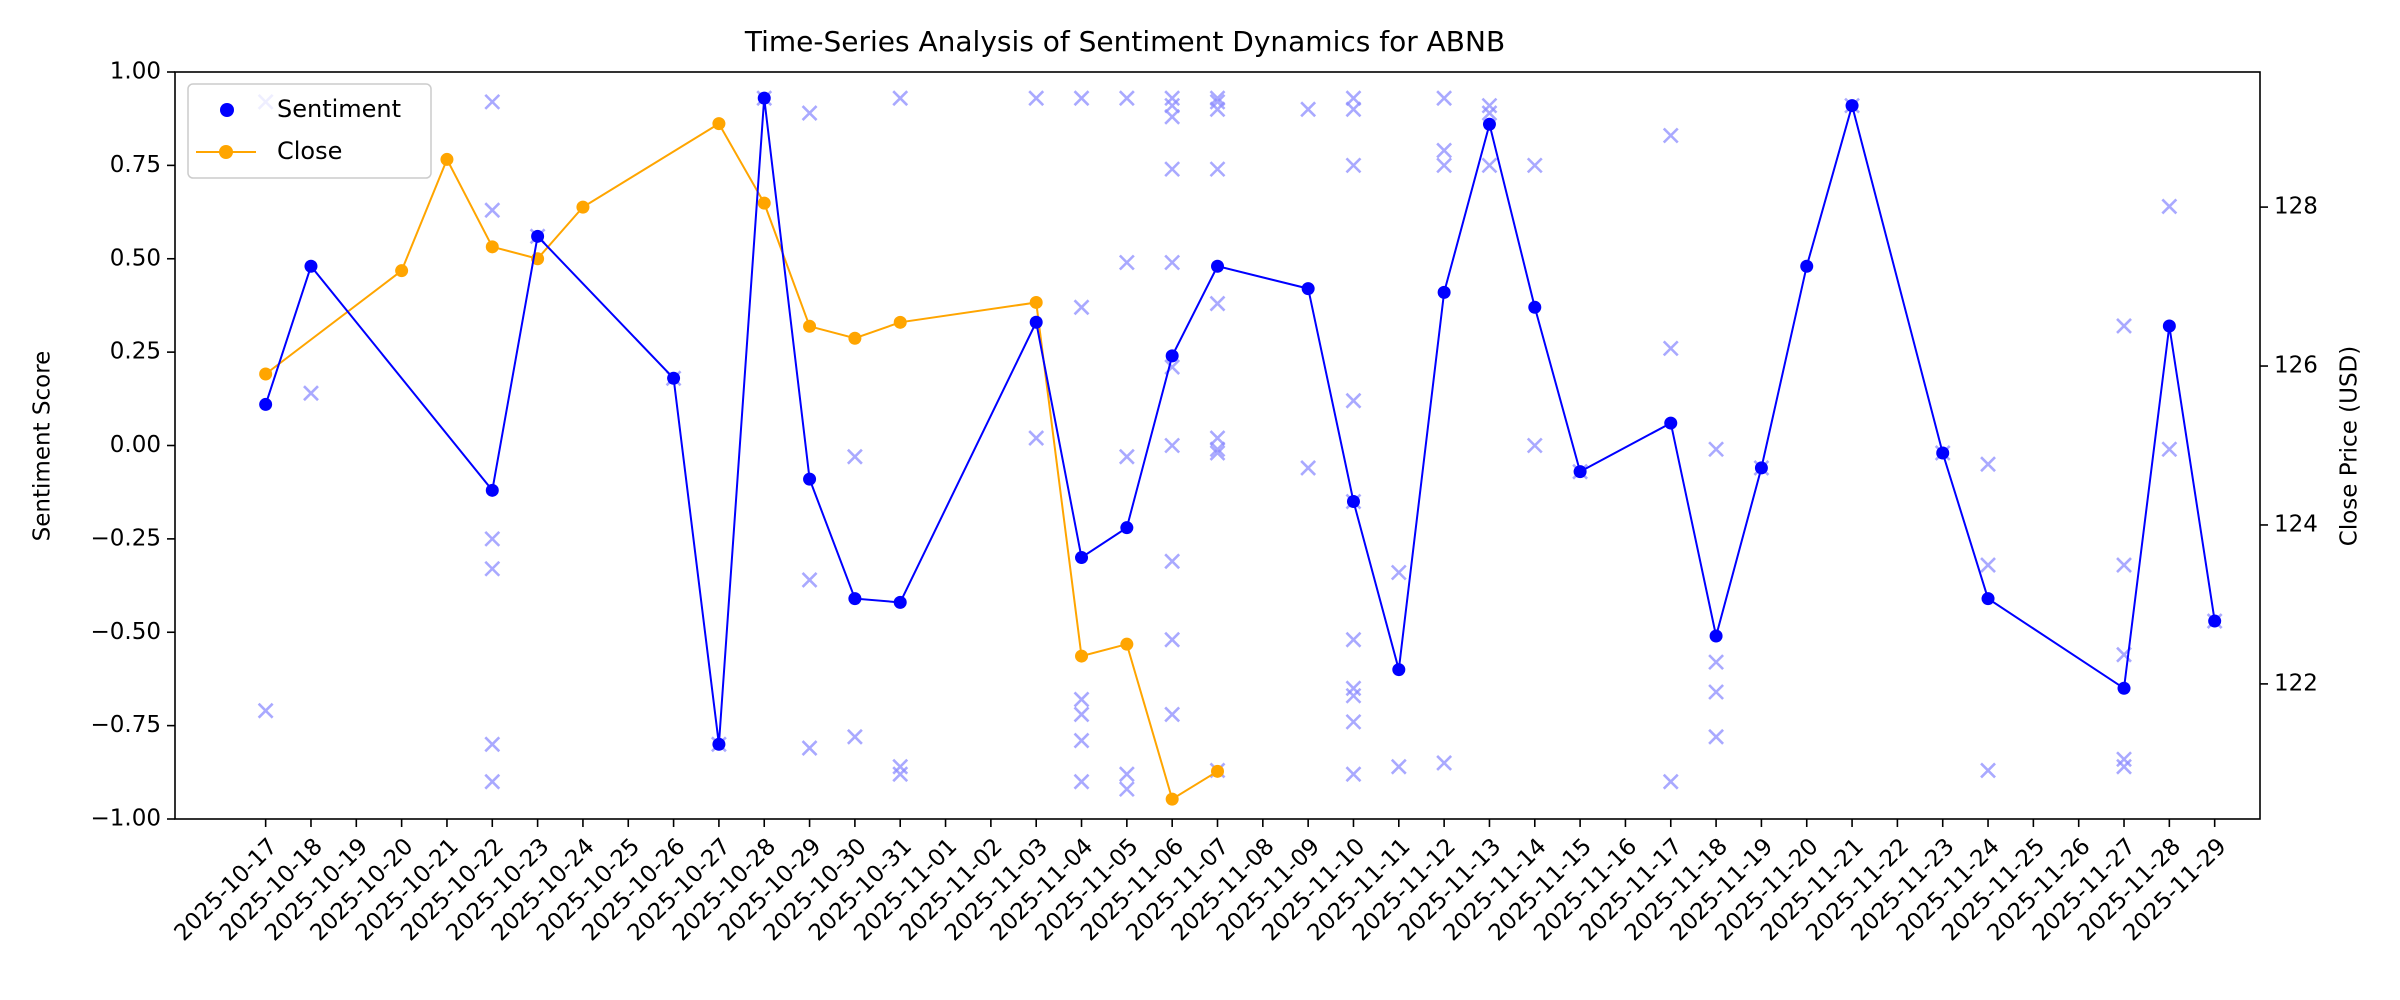 This screenshot has height=1000, width=2400. Describe the element at coordinates (2296, 366) in the screenshot. I see `y2-tick-label: 126` at that location.